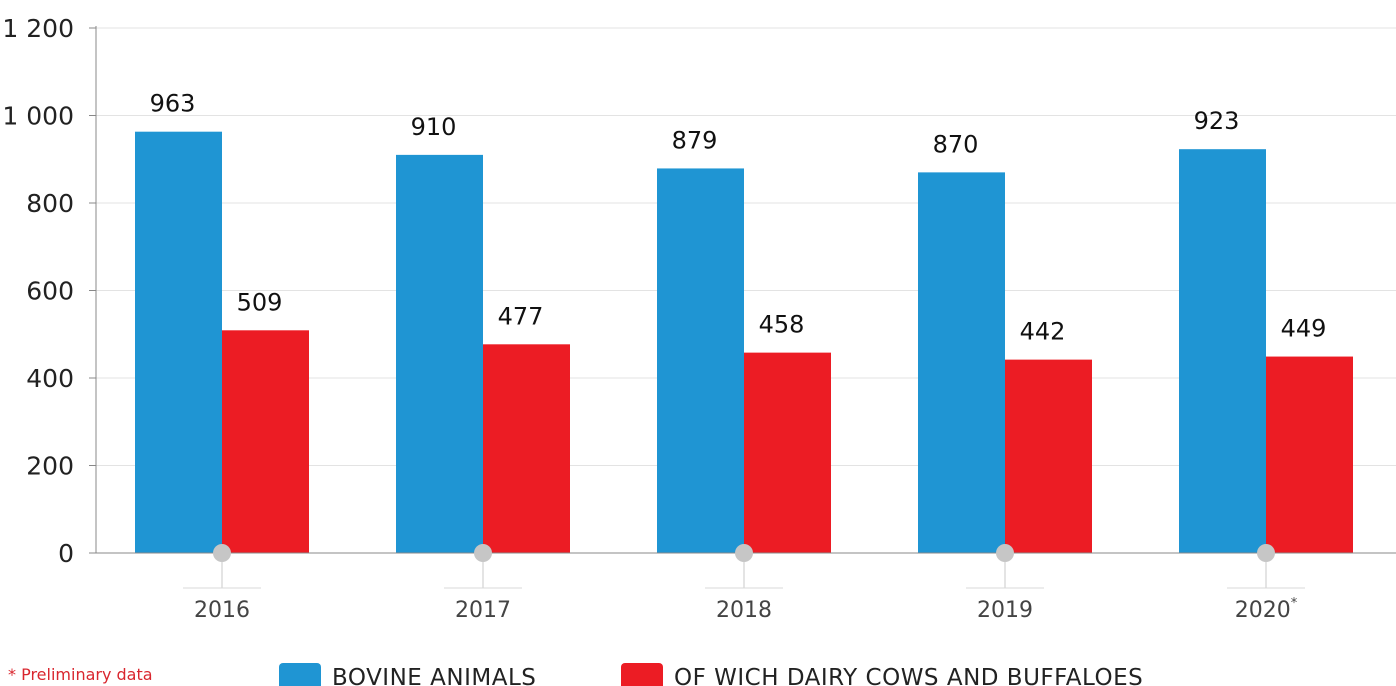 This screenshot has width=1396, height=686. I want to click on data-label-bovine-2019: 870, so click(956, 144).